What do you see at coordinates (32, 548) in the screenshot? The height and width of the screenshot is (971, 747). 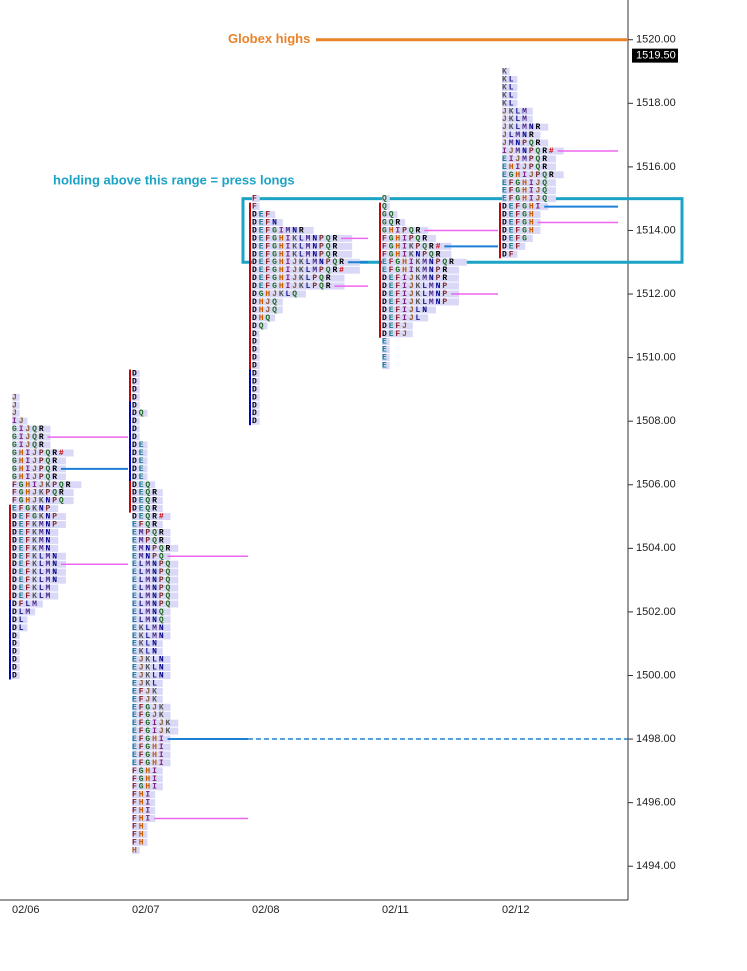 I see `tpo-row: DEFKMN` at bounding box center [32, 548].